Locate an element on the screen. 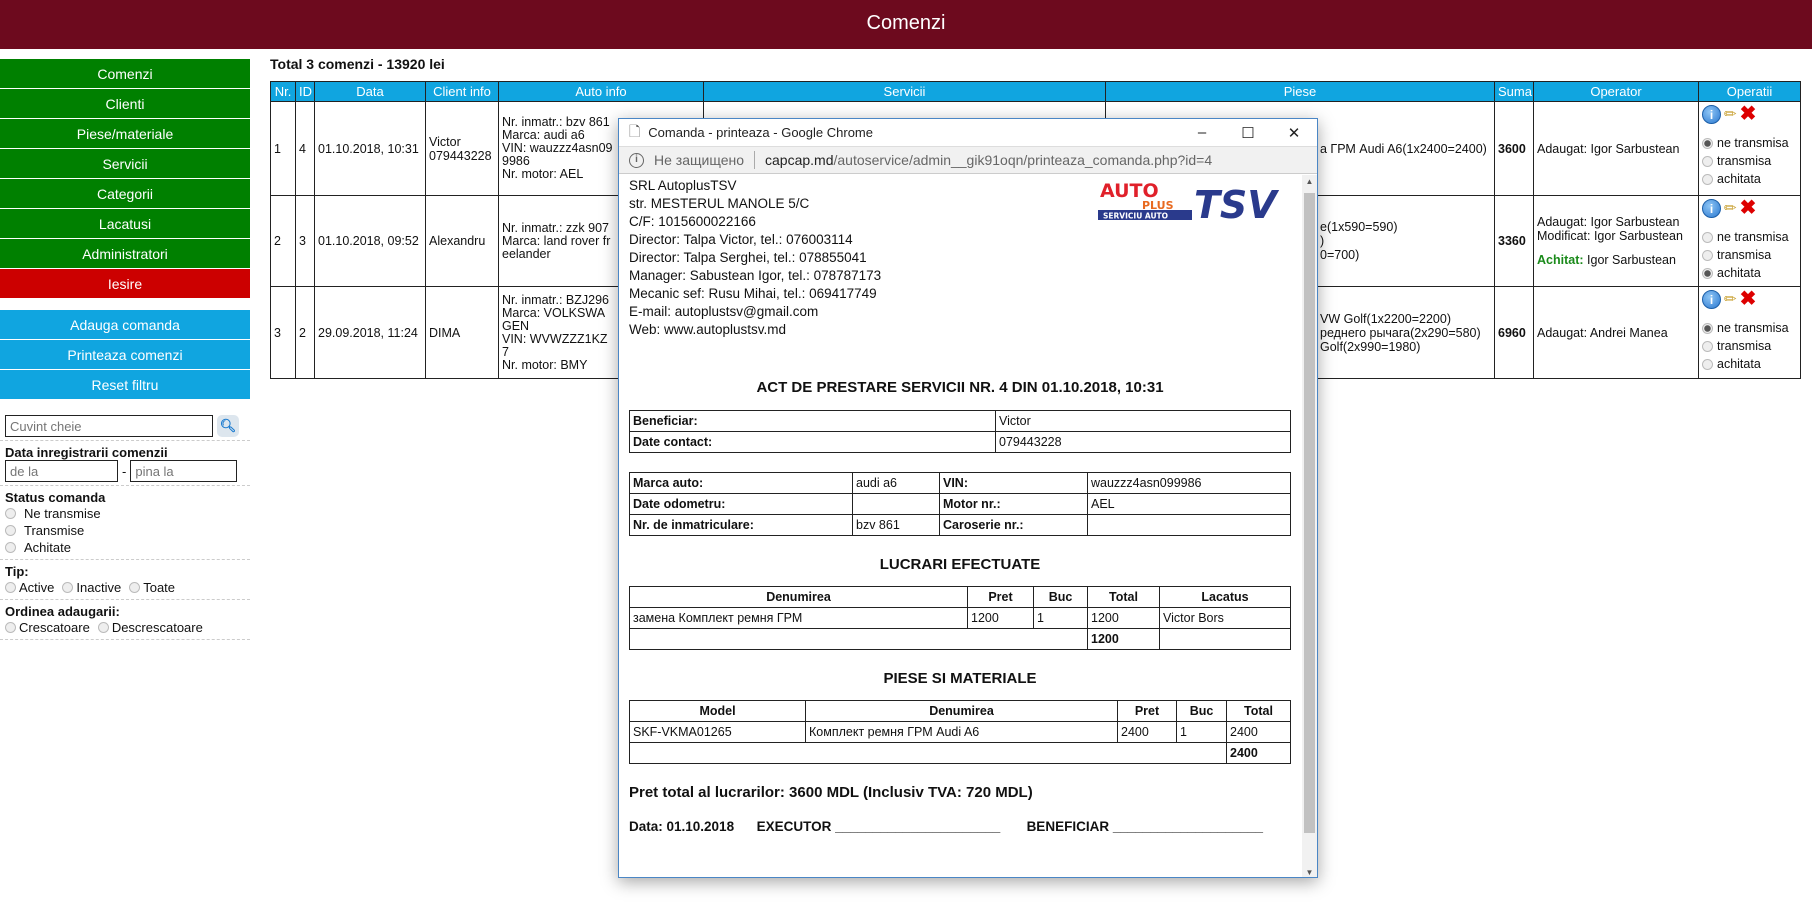 The height and width of the screenshot is (917, 1812). client-row: Date contact: 079443228 is located at coordinates (960, 442).